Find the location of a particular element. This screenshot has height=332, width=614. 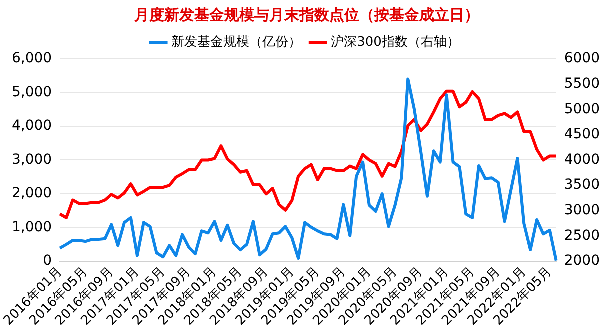

y2-tick-label: 4000 is located at coordinates (582, 160).